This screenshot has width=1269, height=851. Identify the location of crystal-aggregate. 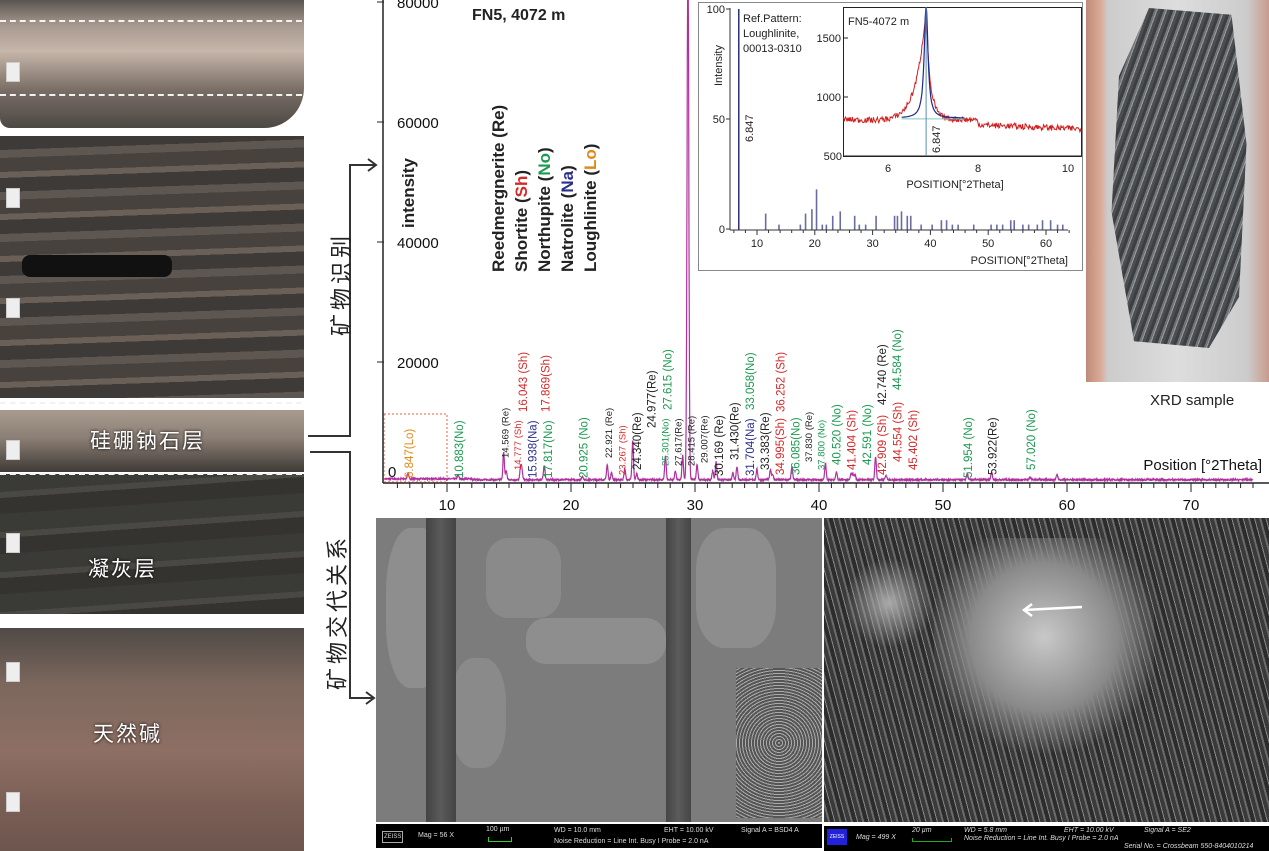
(889, 603).